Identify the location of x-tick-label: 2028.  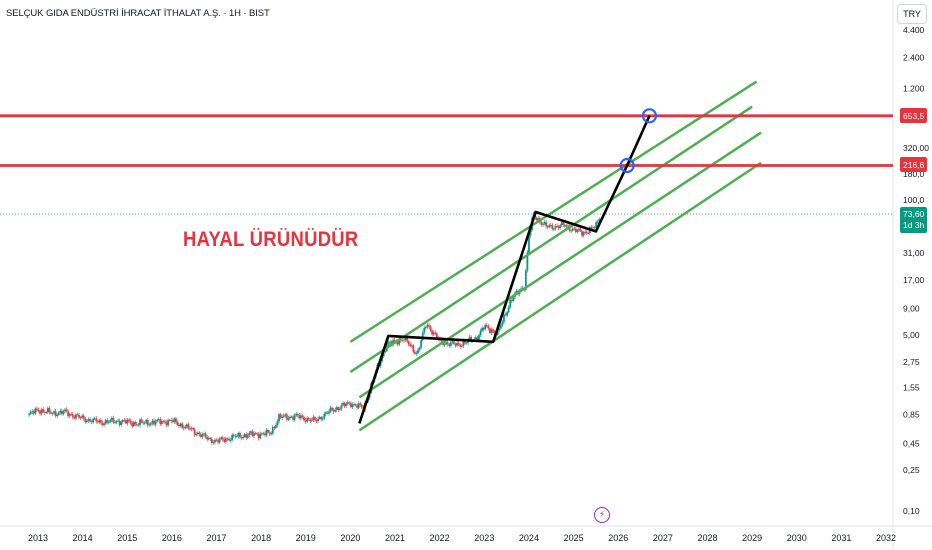
(707, 538).